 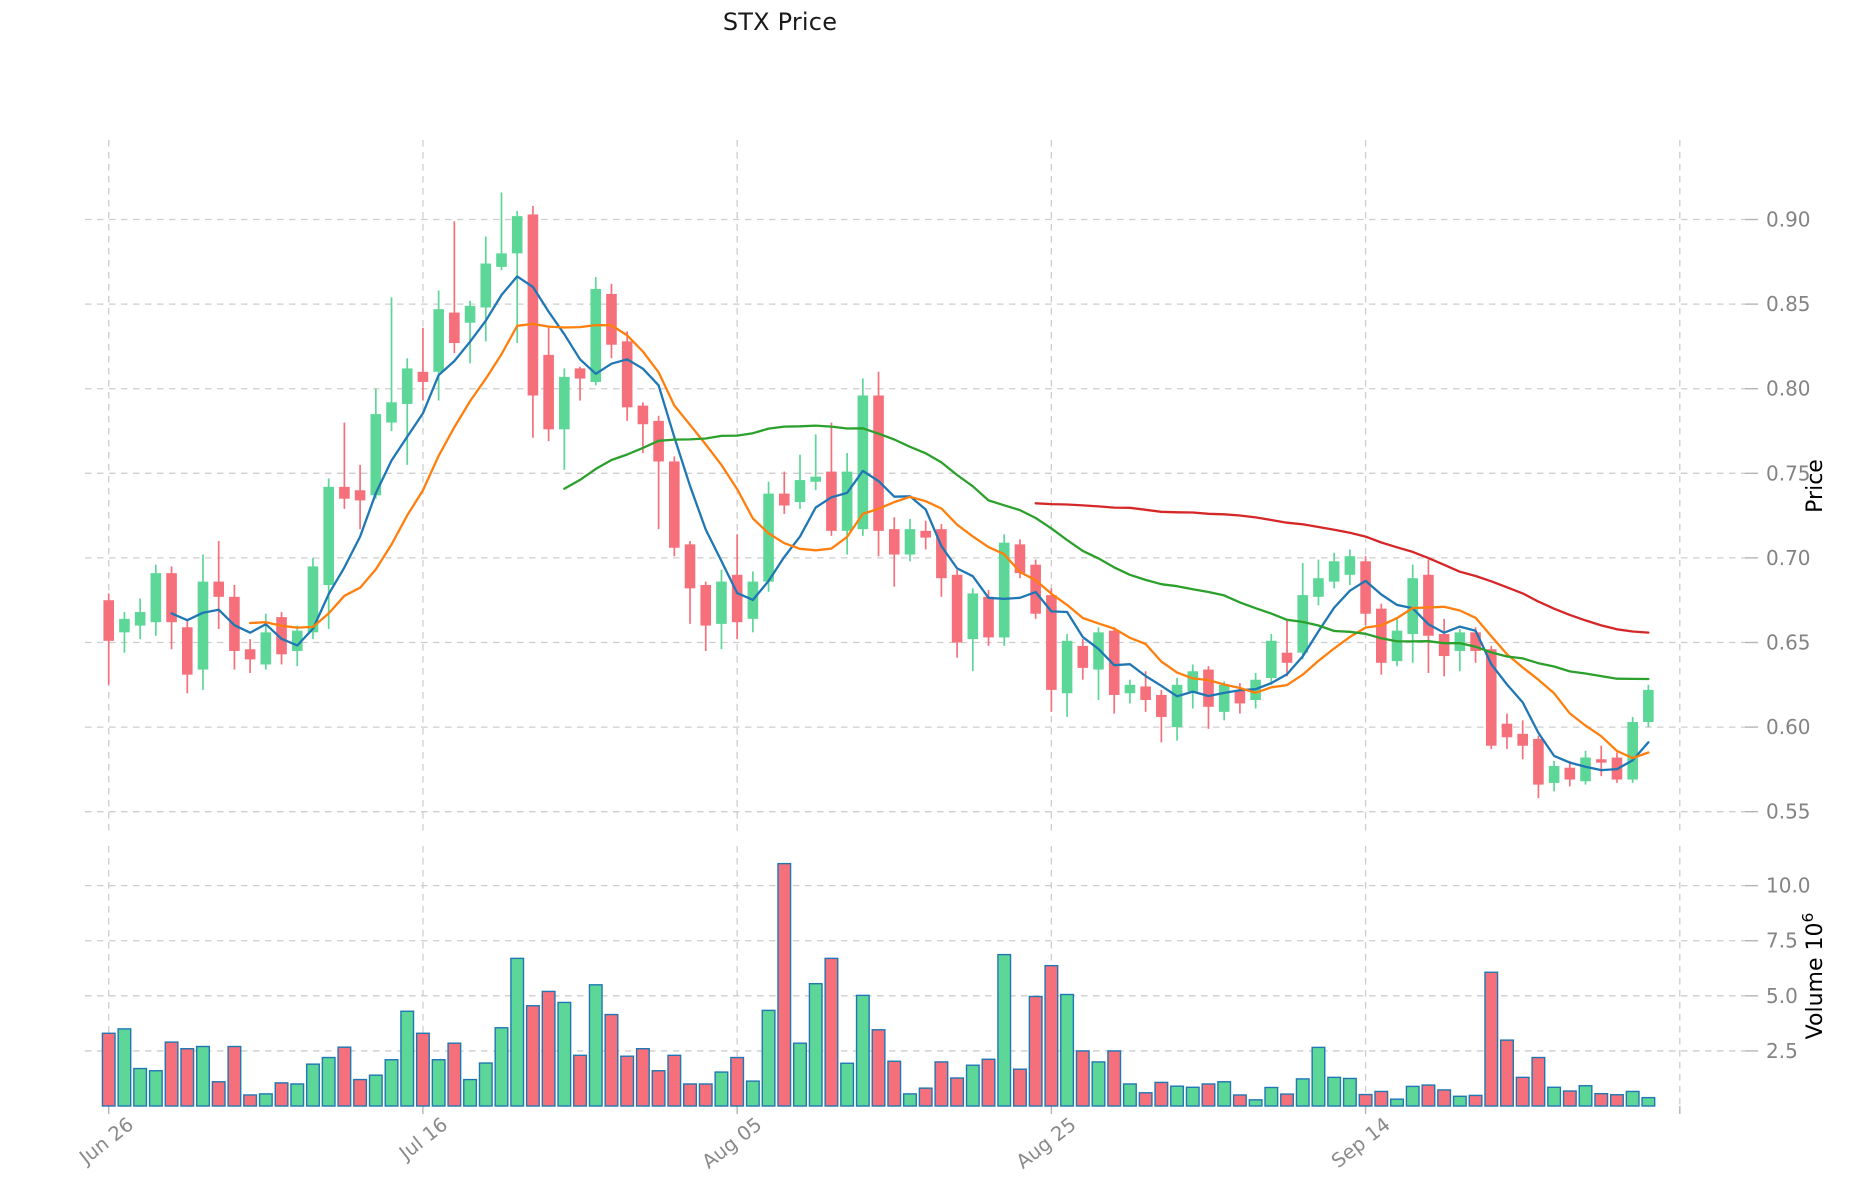 I want to click on date-tick-label: Aug 05, so click(x=732, y=1143).